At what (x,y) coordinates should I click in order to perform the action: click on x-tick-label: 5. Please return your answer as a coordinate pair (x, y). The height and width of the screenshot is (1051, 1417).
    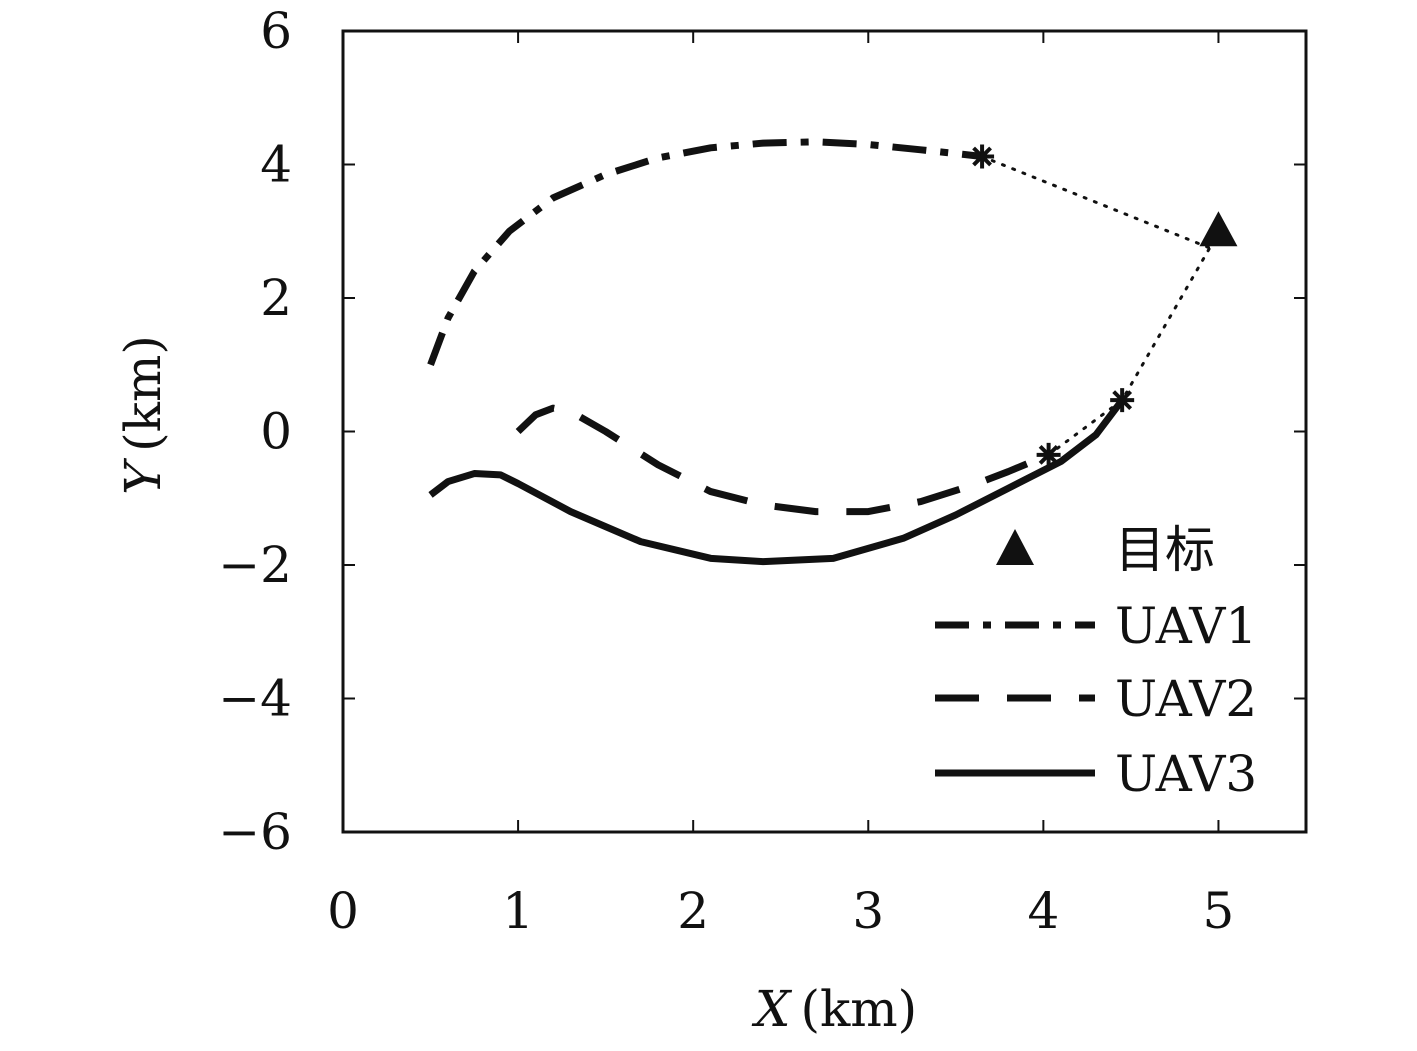
    Looking at the image, I should click on (1219, 911).